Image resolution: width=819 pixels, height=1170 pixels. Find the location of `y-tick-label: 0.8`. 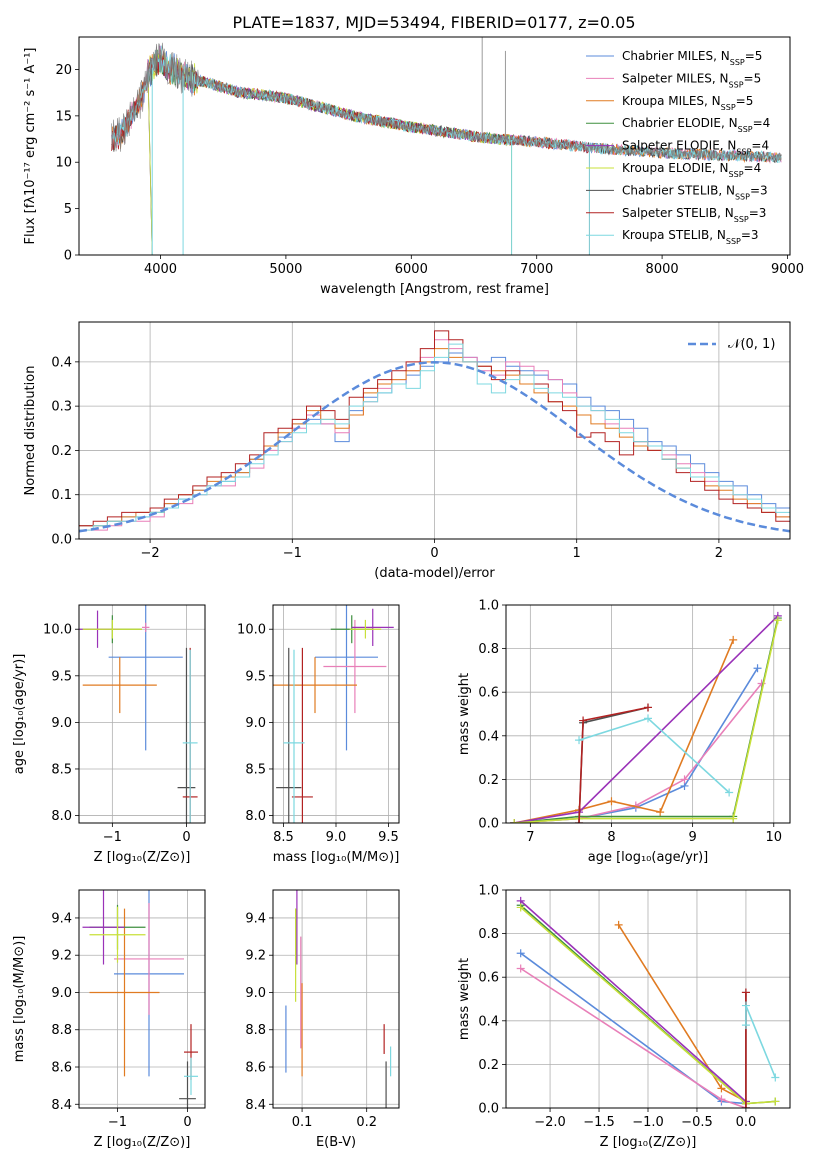

y-tick-label: 0.8 is located at coordinates (488, 934).